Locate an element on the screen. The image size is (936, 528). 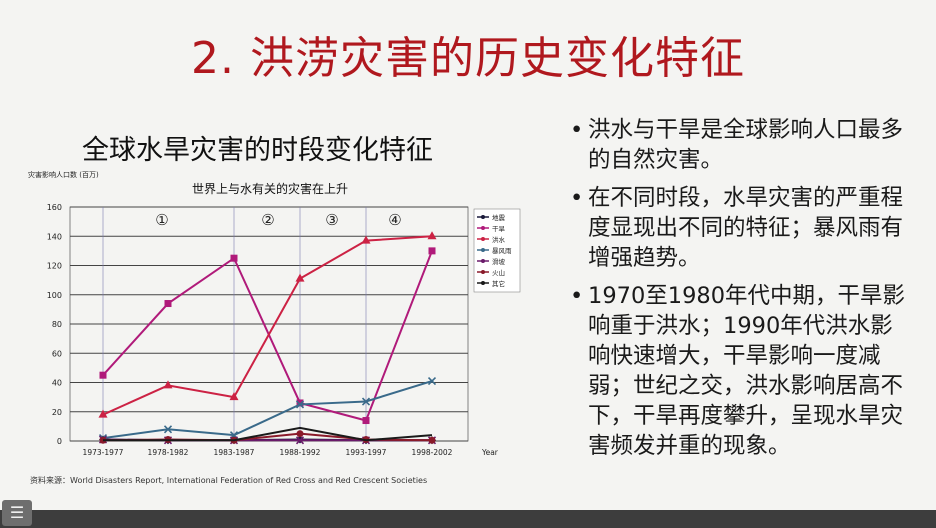
y-tick-label: 20 is located at coordinates (57, 412).